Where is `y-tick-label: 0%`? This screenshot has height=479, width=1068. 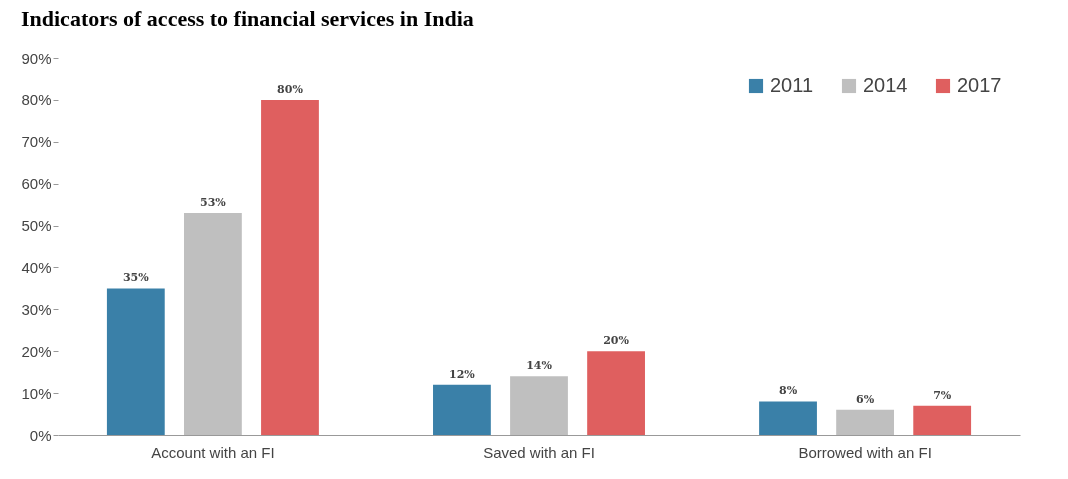
y-tick-label: 0% is located at coordinates (40, 435).